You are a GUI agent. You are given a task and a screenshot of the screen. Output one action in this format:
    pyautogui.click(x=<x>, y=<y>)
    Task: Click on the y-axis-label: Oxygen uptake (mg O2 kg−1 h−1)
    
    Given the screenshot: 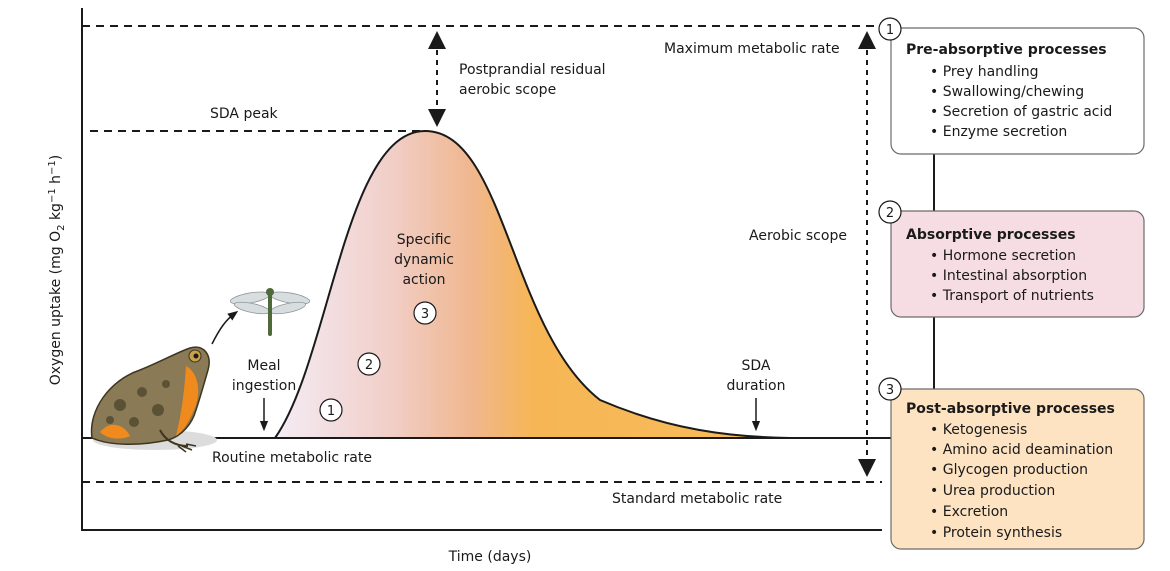 What is the action you would take?
    pyautogui.click(x=57, y=270)
    